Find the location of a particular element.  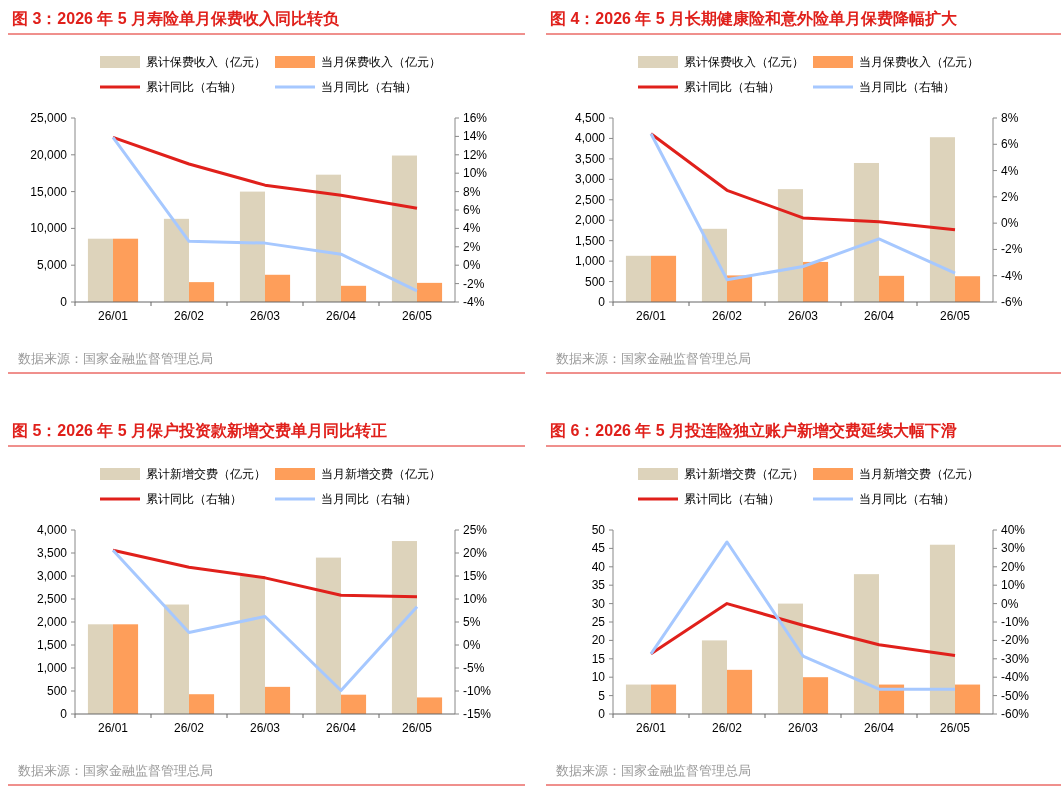

chart-title: 图 4：2026 年 5 月长期健康险和意外险单月保费降幅扩大 is located at coordinates (754, 18).